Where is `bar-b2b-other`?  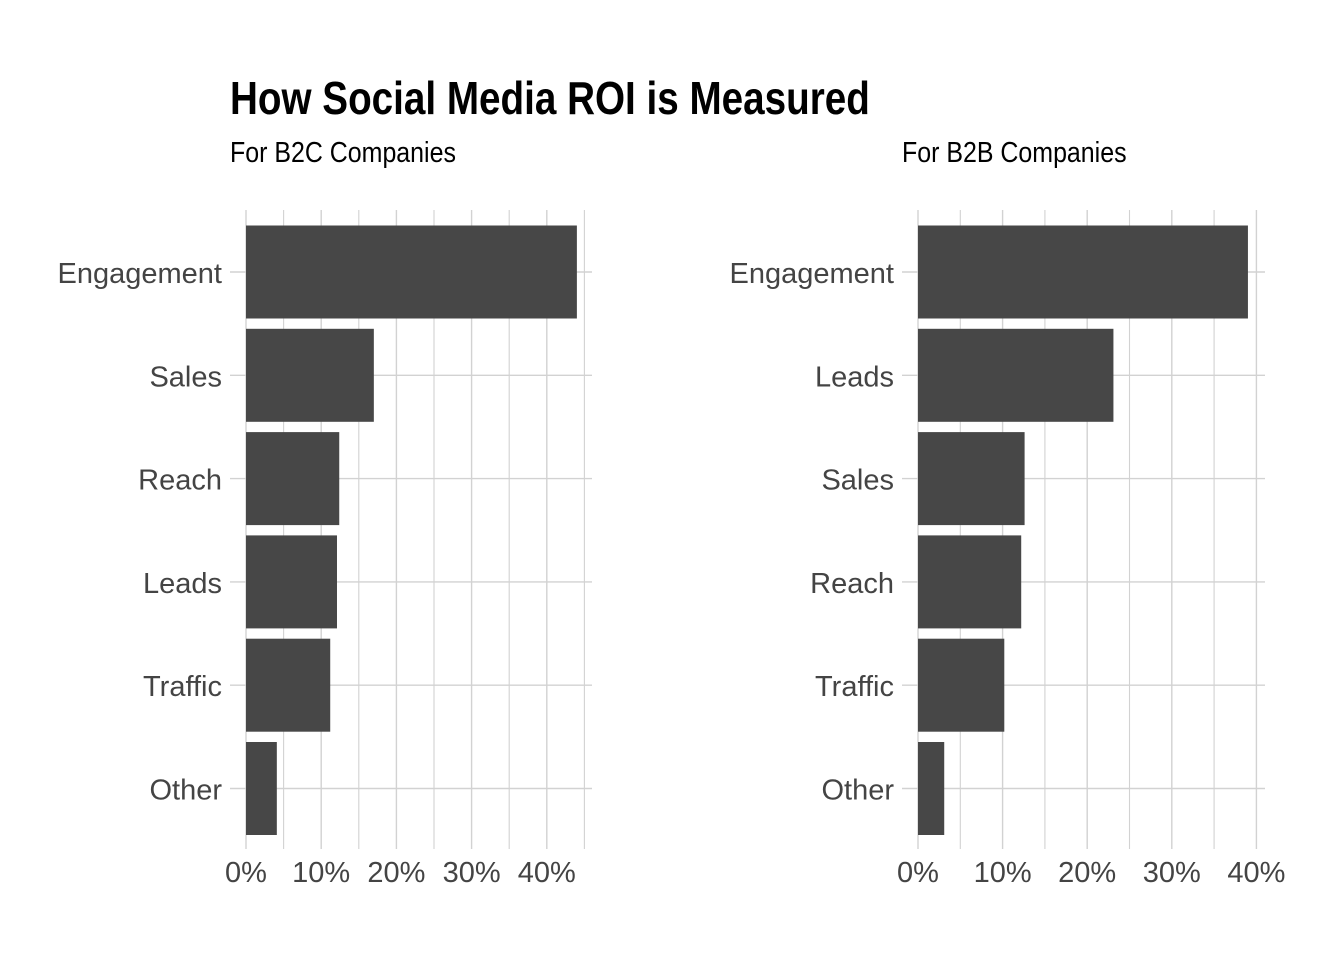 bar-b2b-other is located at coordinates (931, 788).